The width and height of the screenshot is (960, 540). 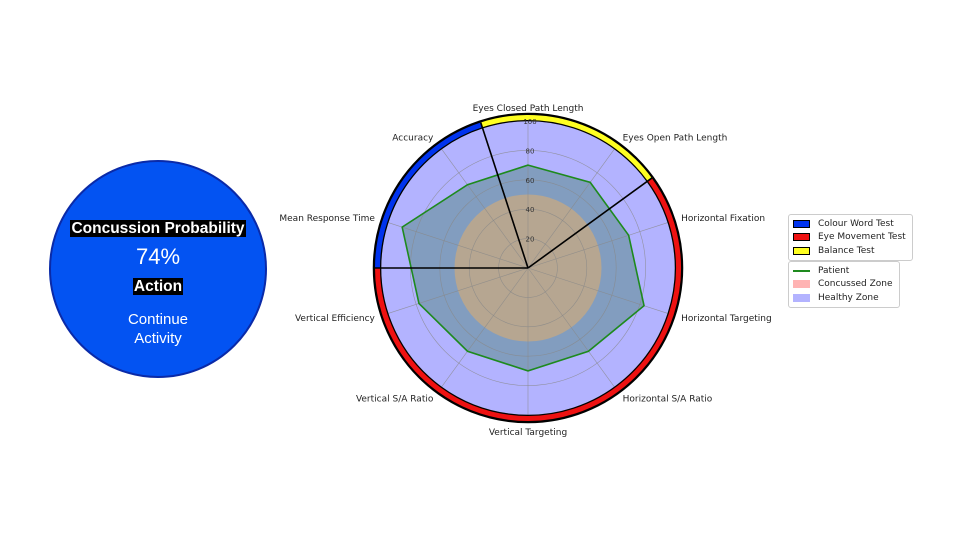 I want to click on legend-label: Patient, so click(x=834, y=270).